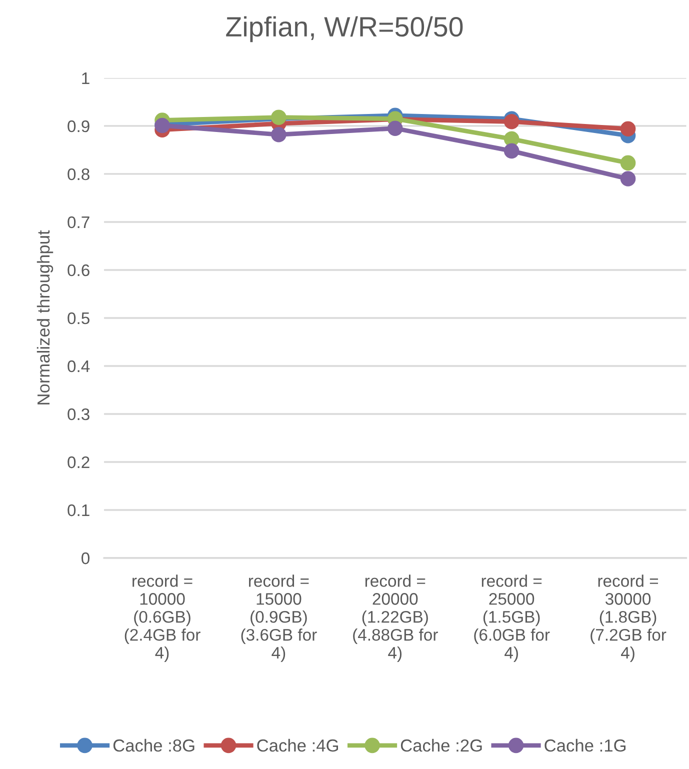 This screenshot has width=689, height=769. What do you see at coordinates (79, 270) in the screenshot?
I see `y-tick-label: 0.6` at bounding box center [79, 270].